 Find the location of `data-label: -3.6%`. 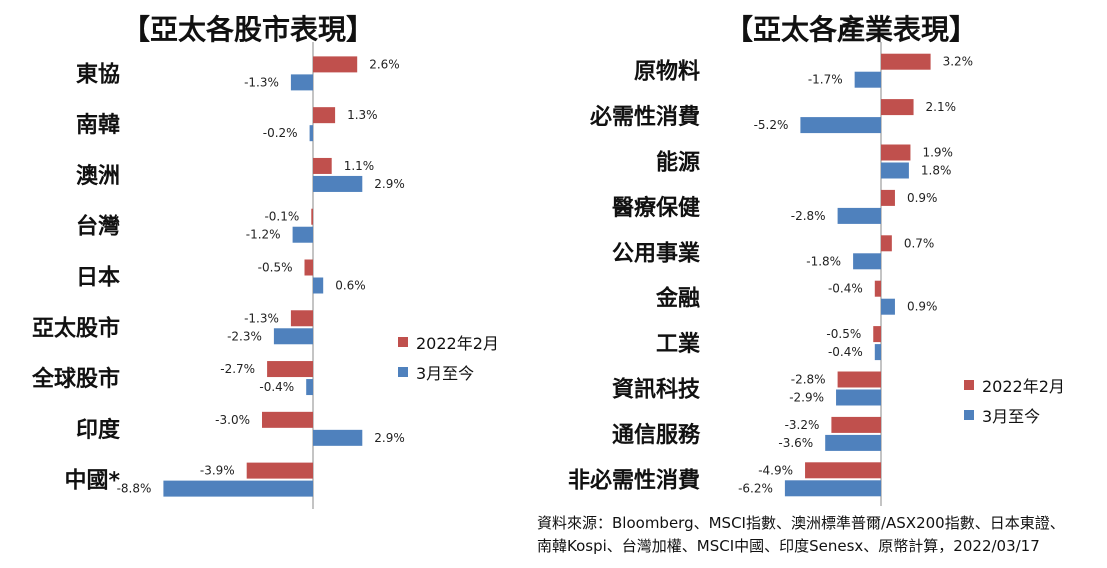

data-label: -3.6% is located at coordinates (795, 443).